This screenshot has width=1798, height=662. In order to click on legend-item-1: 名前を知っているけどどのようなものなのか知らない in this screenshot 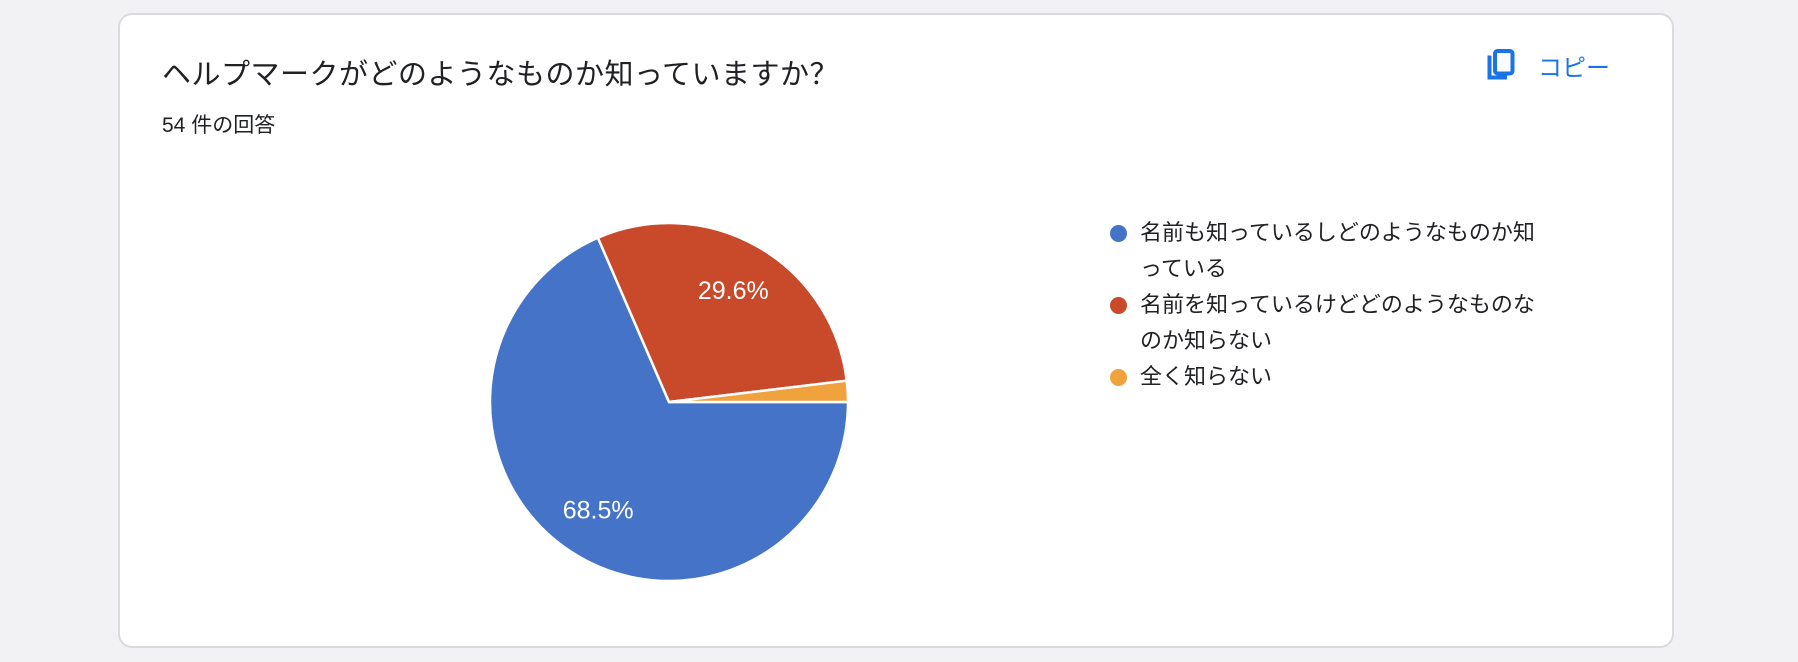, I will do `click(1330, 323)`.